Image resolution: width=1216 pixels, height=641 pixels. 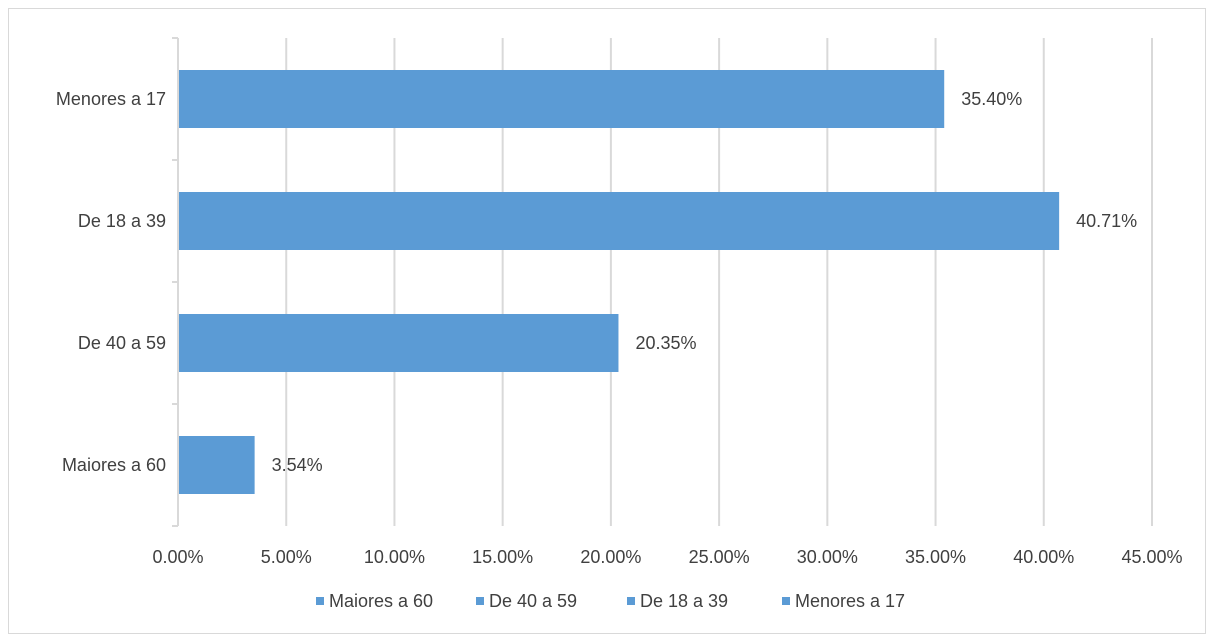 What do you see at coordinates (665, 343) in the screenshot?
I see `data-label: 20.35%` at bounding box center [665, 343].